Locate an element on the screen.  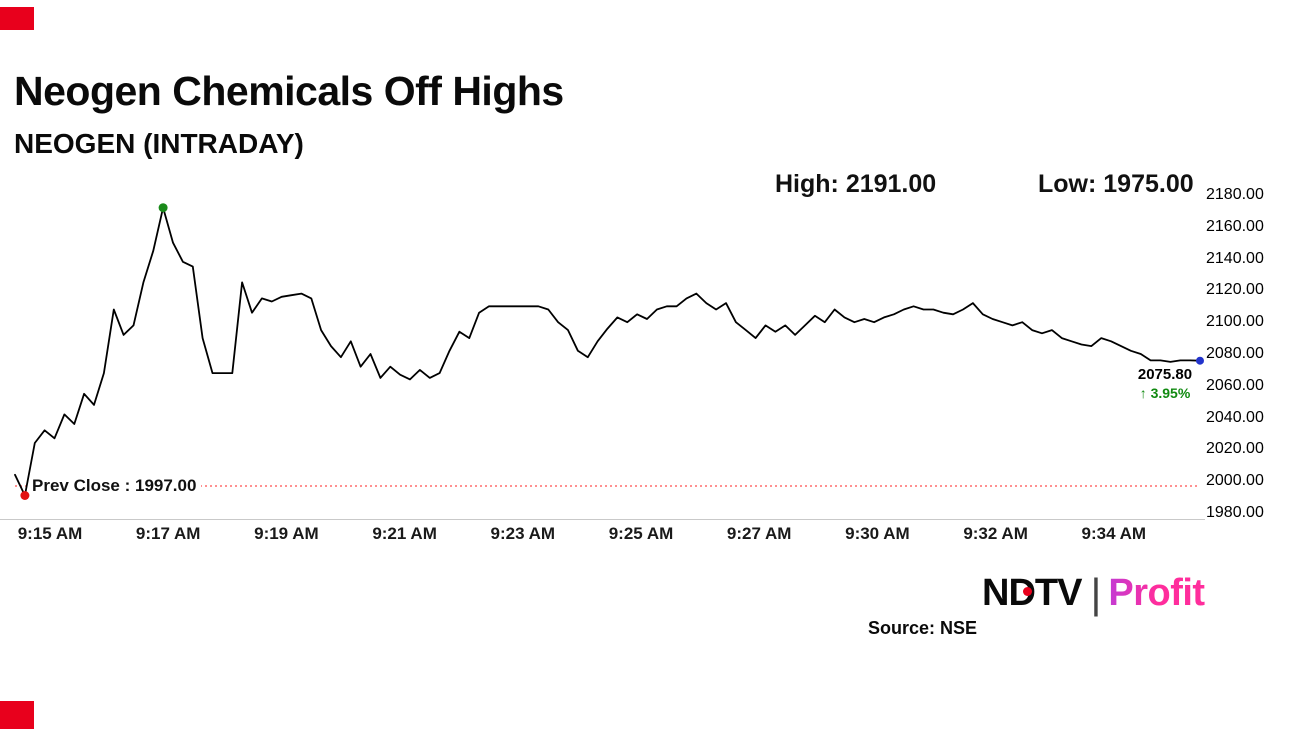
y-tick-label: 2020.00 is located at coordinates (1235, 449).